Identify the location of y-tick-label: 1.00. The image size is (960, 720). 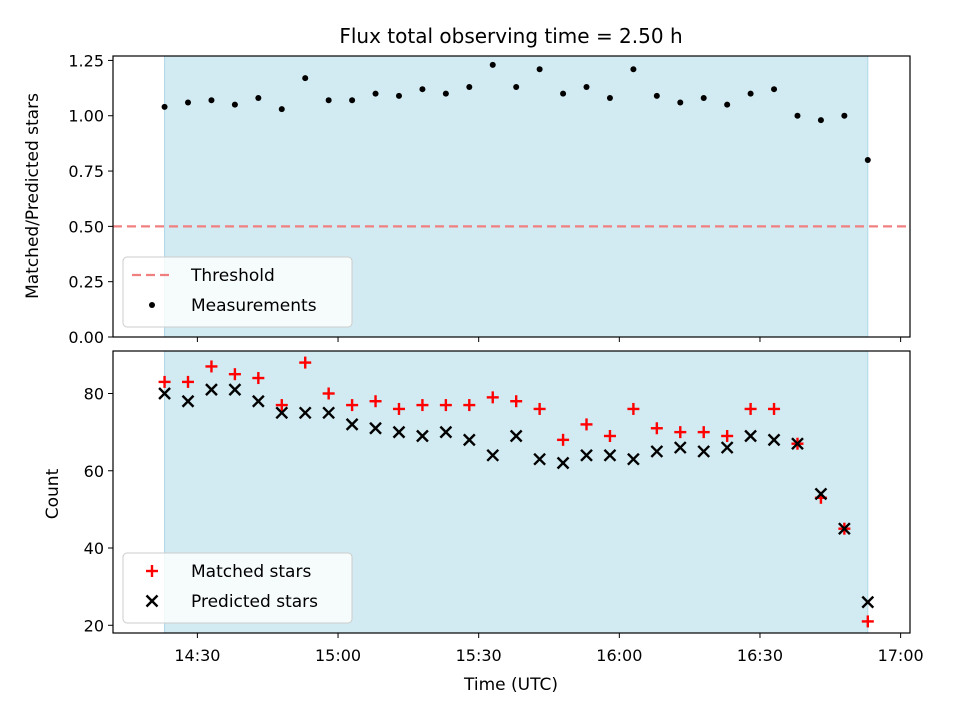
(86, 116).